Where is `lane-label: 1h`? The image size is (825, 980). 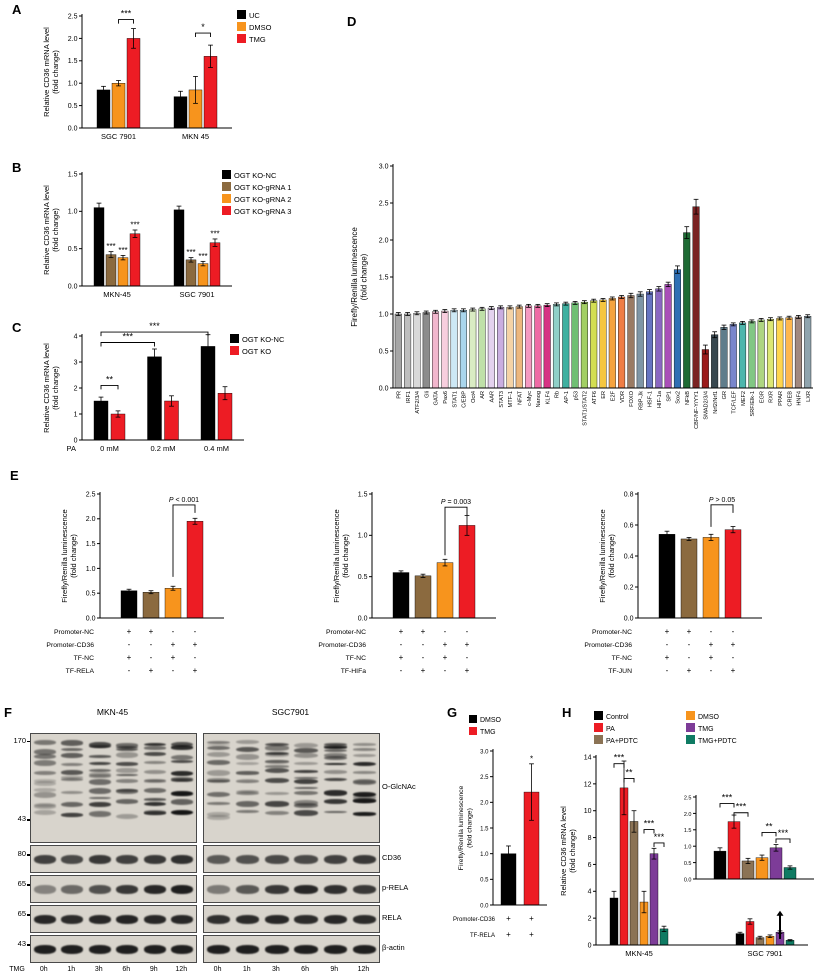 lane-label: 1h is located at coordinates (71, 969).